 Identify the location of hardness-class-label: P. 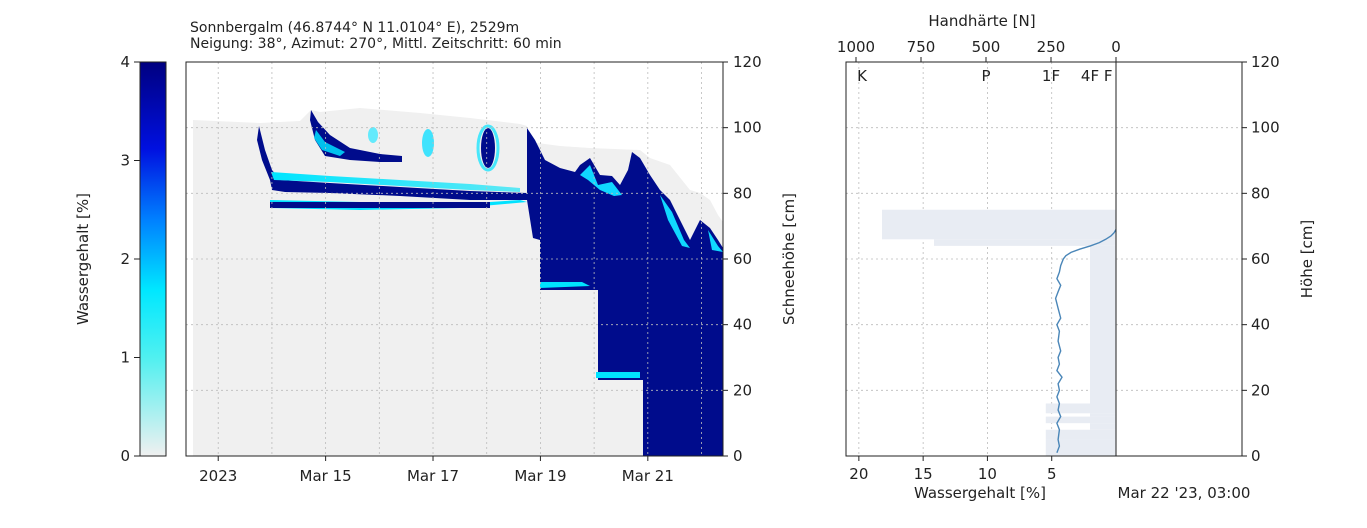
(985, 76).